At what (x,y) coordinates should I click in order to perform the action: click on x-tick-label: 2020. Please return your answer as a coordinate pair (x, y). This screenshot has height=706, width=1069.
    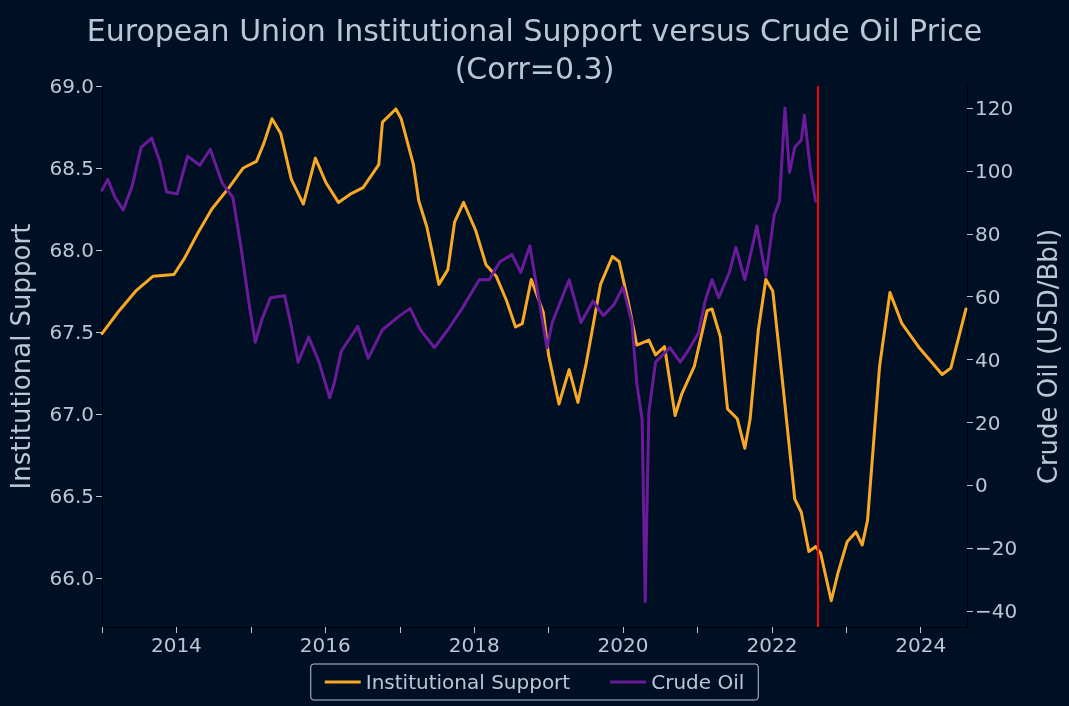
    Looking at the image, I should click on (623, 645).